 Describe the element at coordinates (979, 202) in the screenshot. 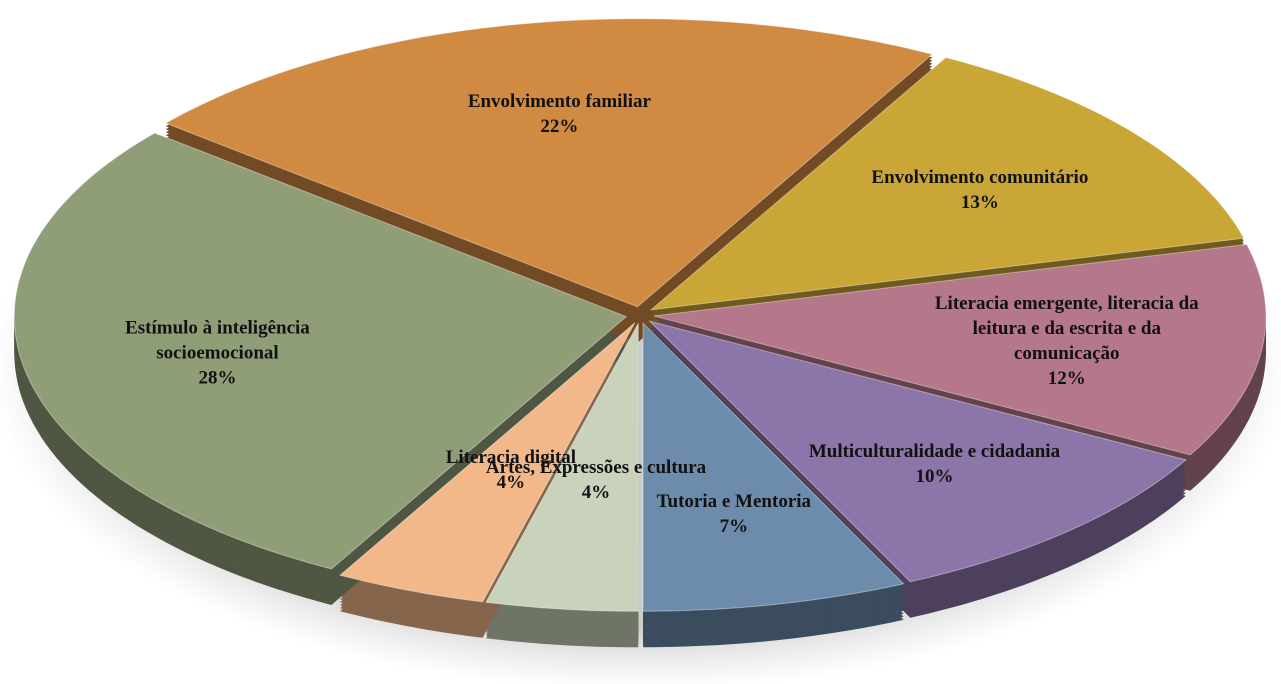

I see `value-label: 13%` at that location.